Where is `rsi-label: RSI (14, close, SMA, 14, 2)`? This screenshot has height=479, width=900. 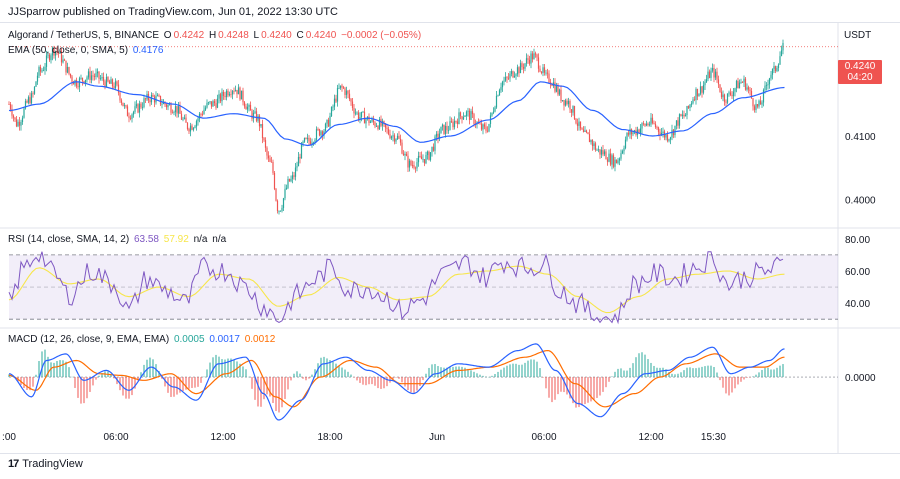
rsi-label: RSI (14, close, SMA, 14, 2) is located at coordinates (69, 239).